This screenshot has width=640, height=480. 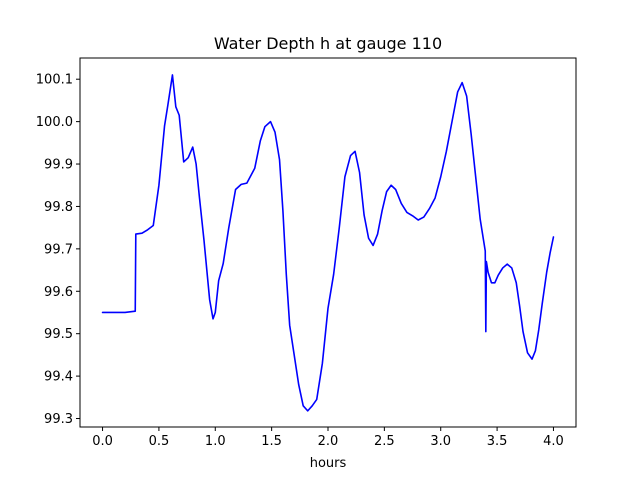 What do you see at coordinates (58, 165) in the screenshot?
I see `y-tick-label: 99.9` at bounding box center [58, 165].